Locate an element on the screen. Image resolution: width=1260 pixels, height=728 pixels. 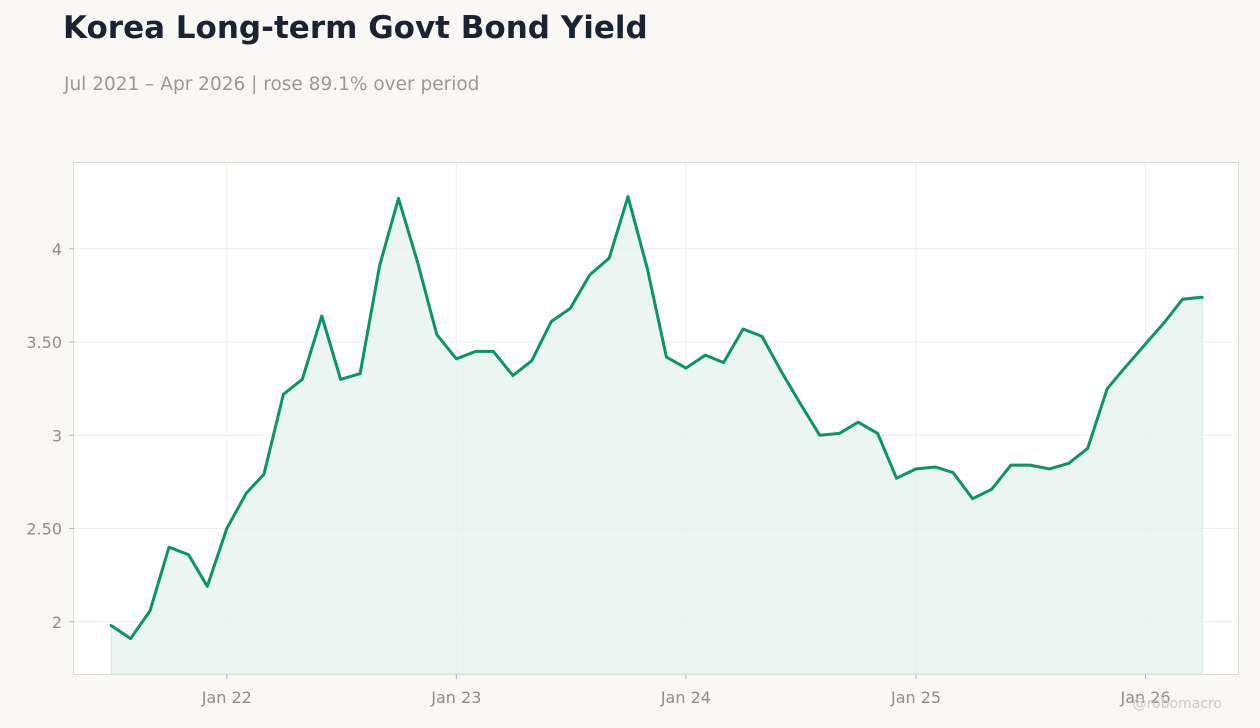
y-tick-label: 3 is located at coordinates (57, 435).